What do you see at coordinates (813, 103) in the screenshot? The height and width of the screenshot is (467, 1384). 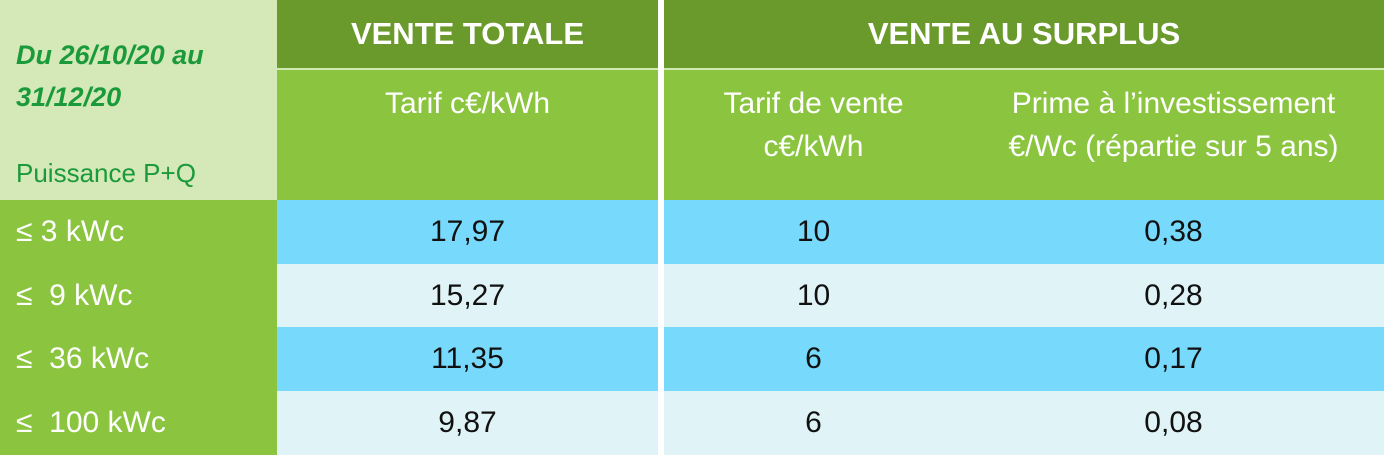 I see `subheader-tarif-vente-line-1: Tarif de vente` at bounding box center [813, 103].